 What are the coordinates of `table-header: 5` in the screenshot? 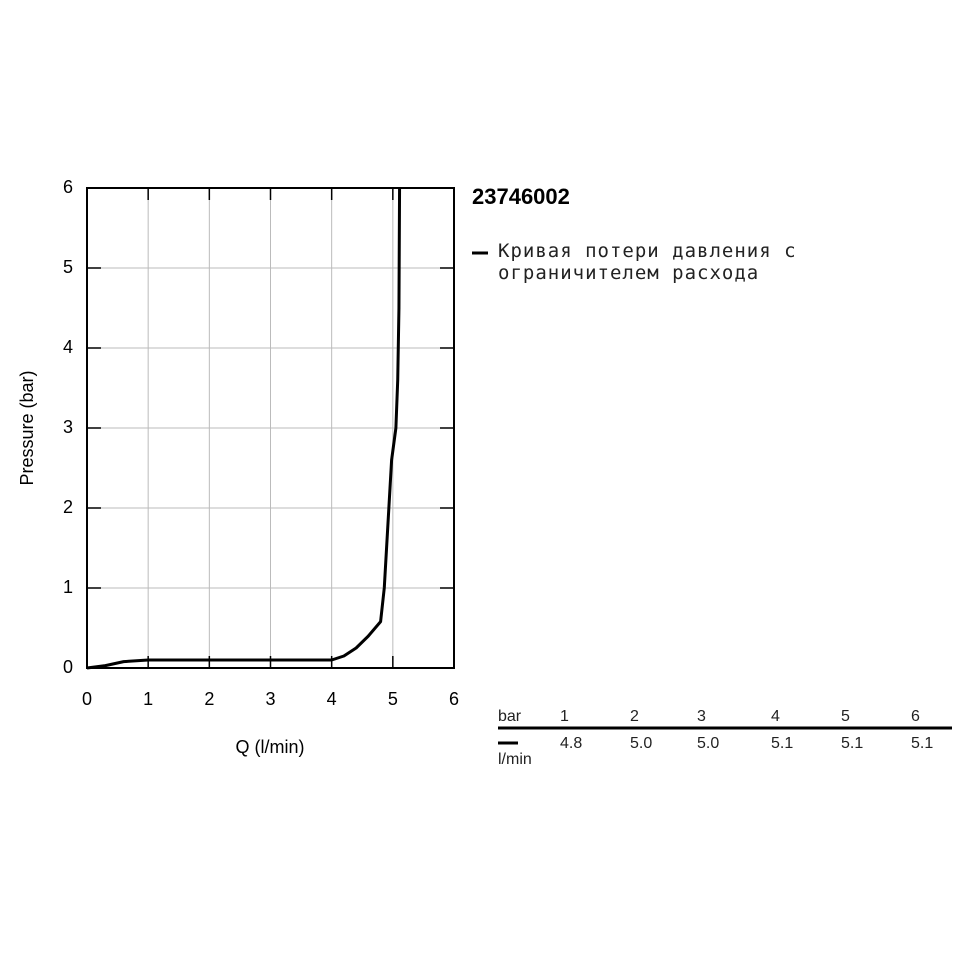 It's located at (845, 716).